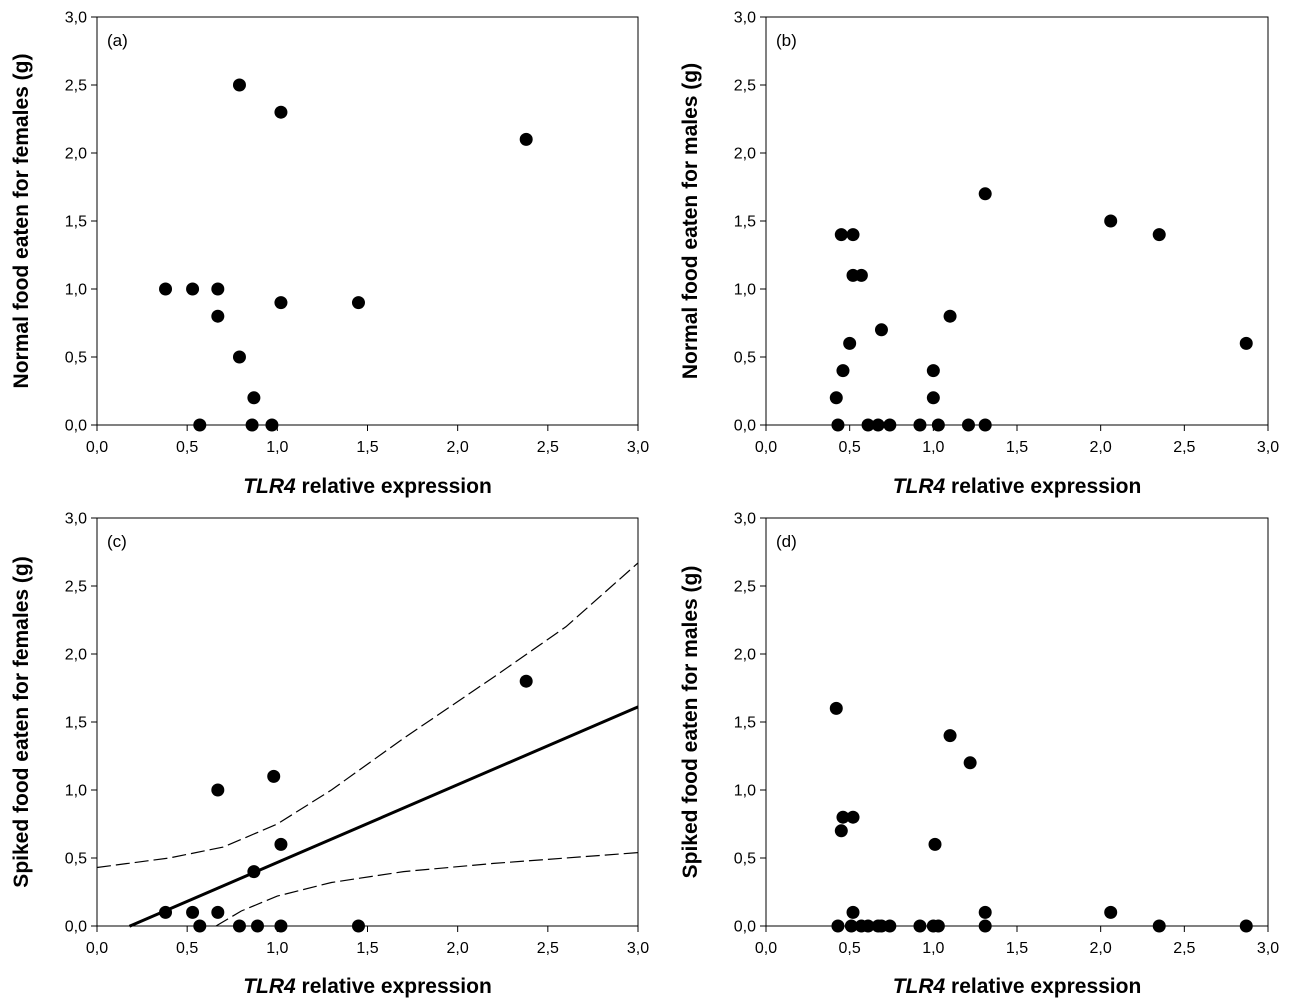 This screenshot has height=1000, width=1309. I want to click on y-tick-label-d-3: 1,5, so click(745, 723).